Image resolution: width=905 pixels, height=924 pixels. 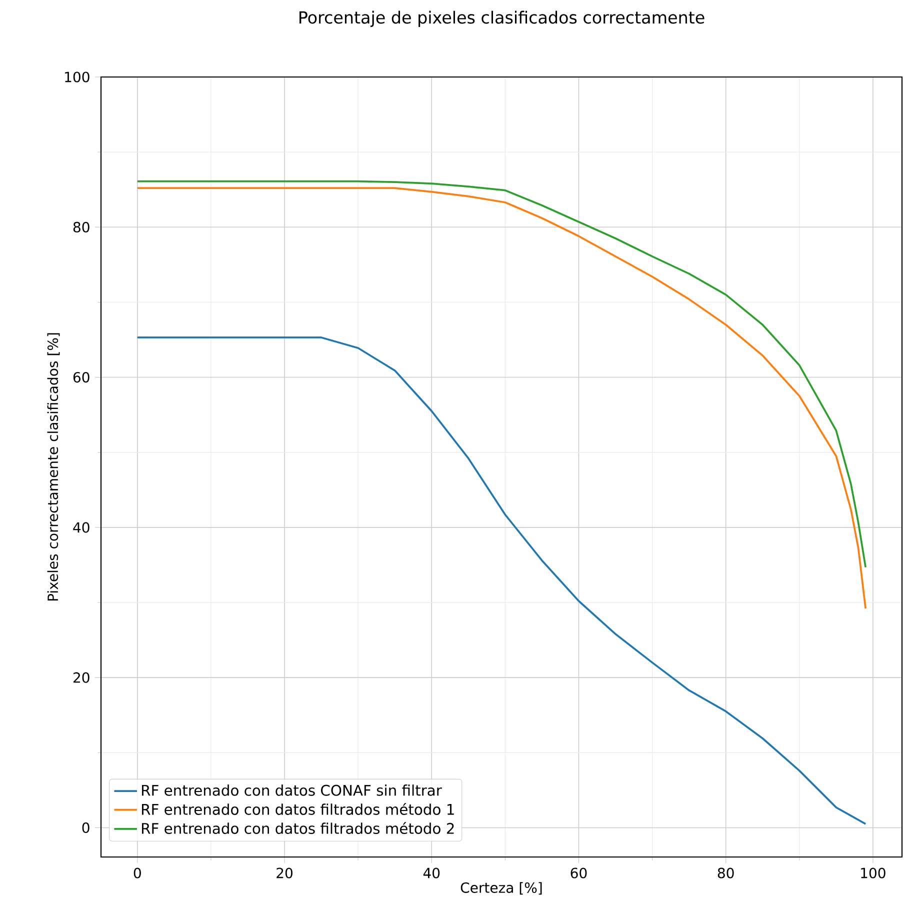 I want to click on chart-title: Porcentaje de pixeles clasificados correctamente, so click(x=502, y=18).